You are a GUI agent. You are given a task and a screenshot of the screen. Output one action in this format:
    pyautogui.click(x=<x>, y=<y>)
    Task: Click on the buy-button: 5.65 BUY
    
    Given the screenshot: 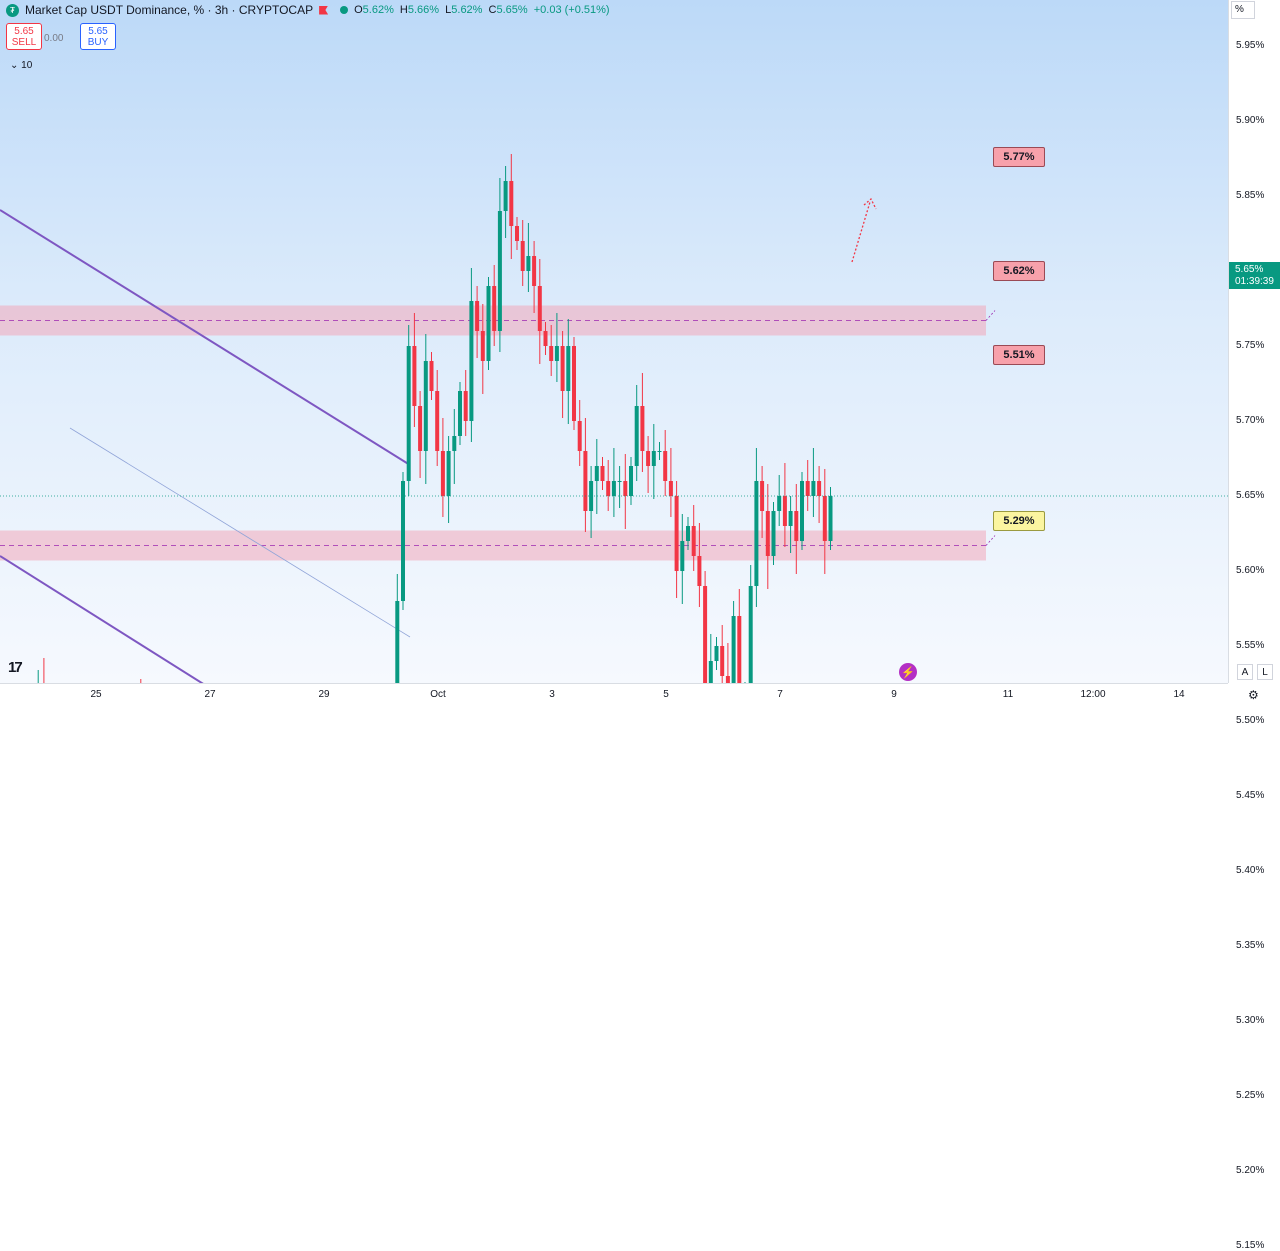 What is the action you would take?
    pyautogui.click(x=98, y=36)
    